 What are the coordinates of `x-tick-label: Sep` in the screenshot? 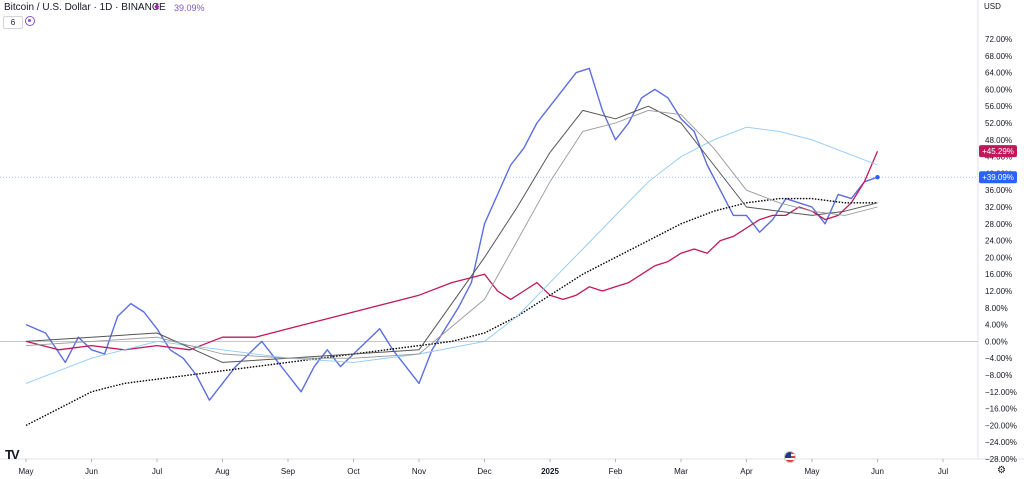 It's located at (288, 471).